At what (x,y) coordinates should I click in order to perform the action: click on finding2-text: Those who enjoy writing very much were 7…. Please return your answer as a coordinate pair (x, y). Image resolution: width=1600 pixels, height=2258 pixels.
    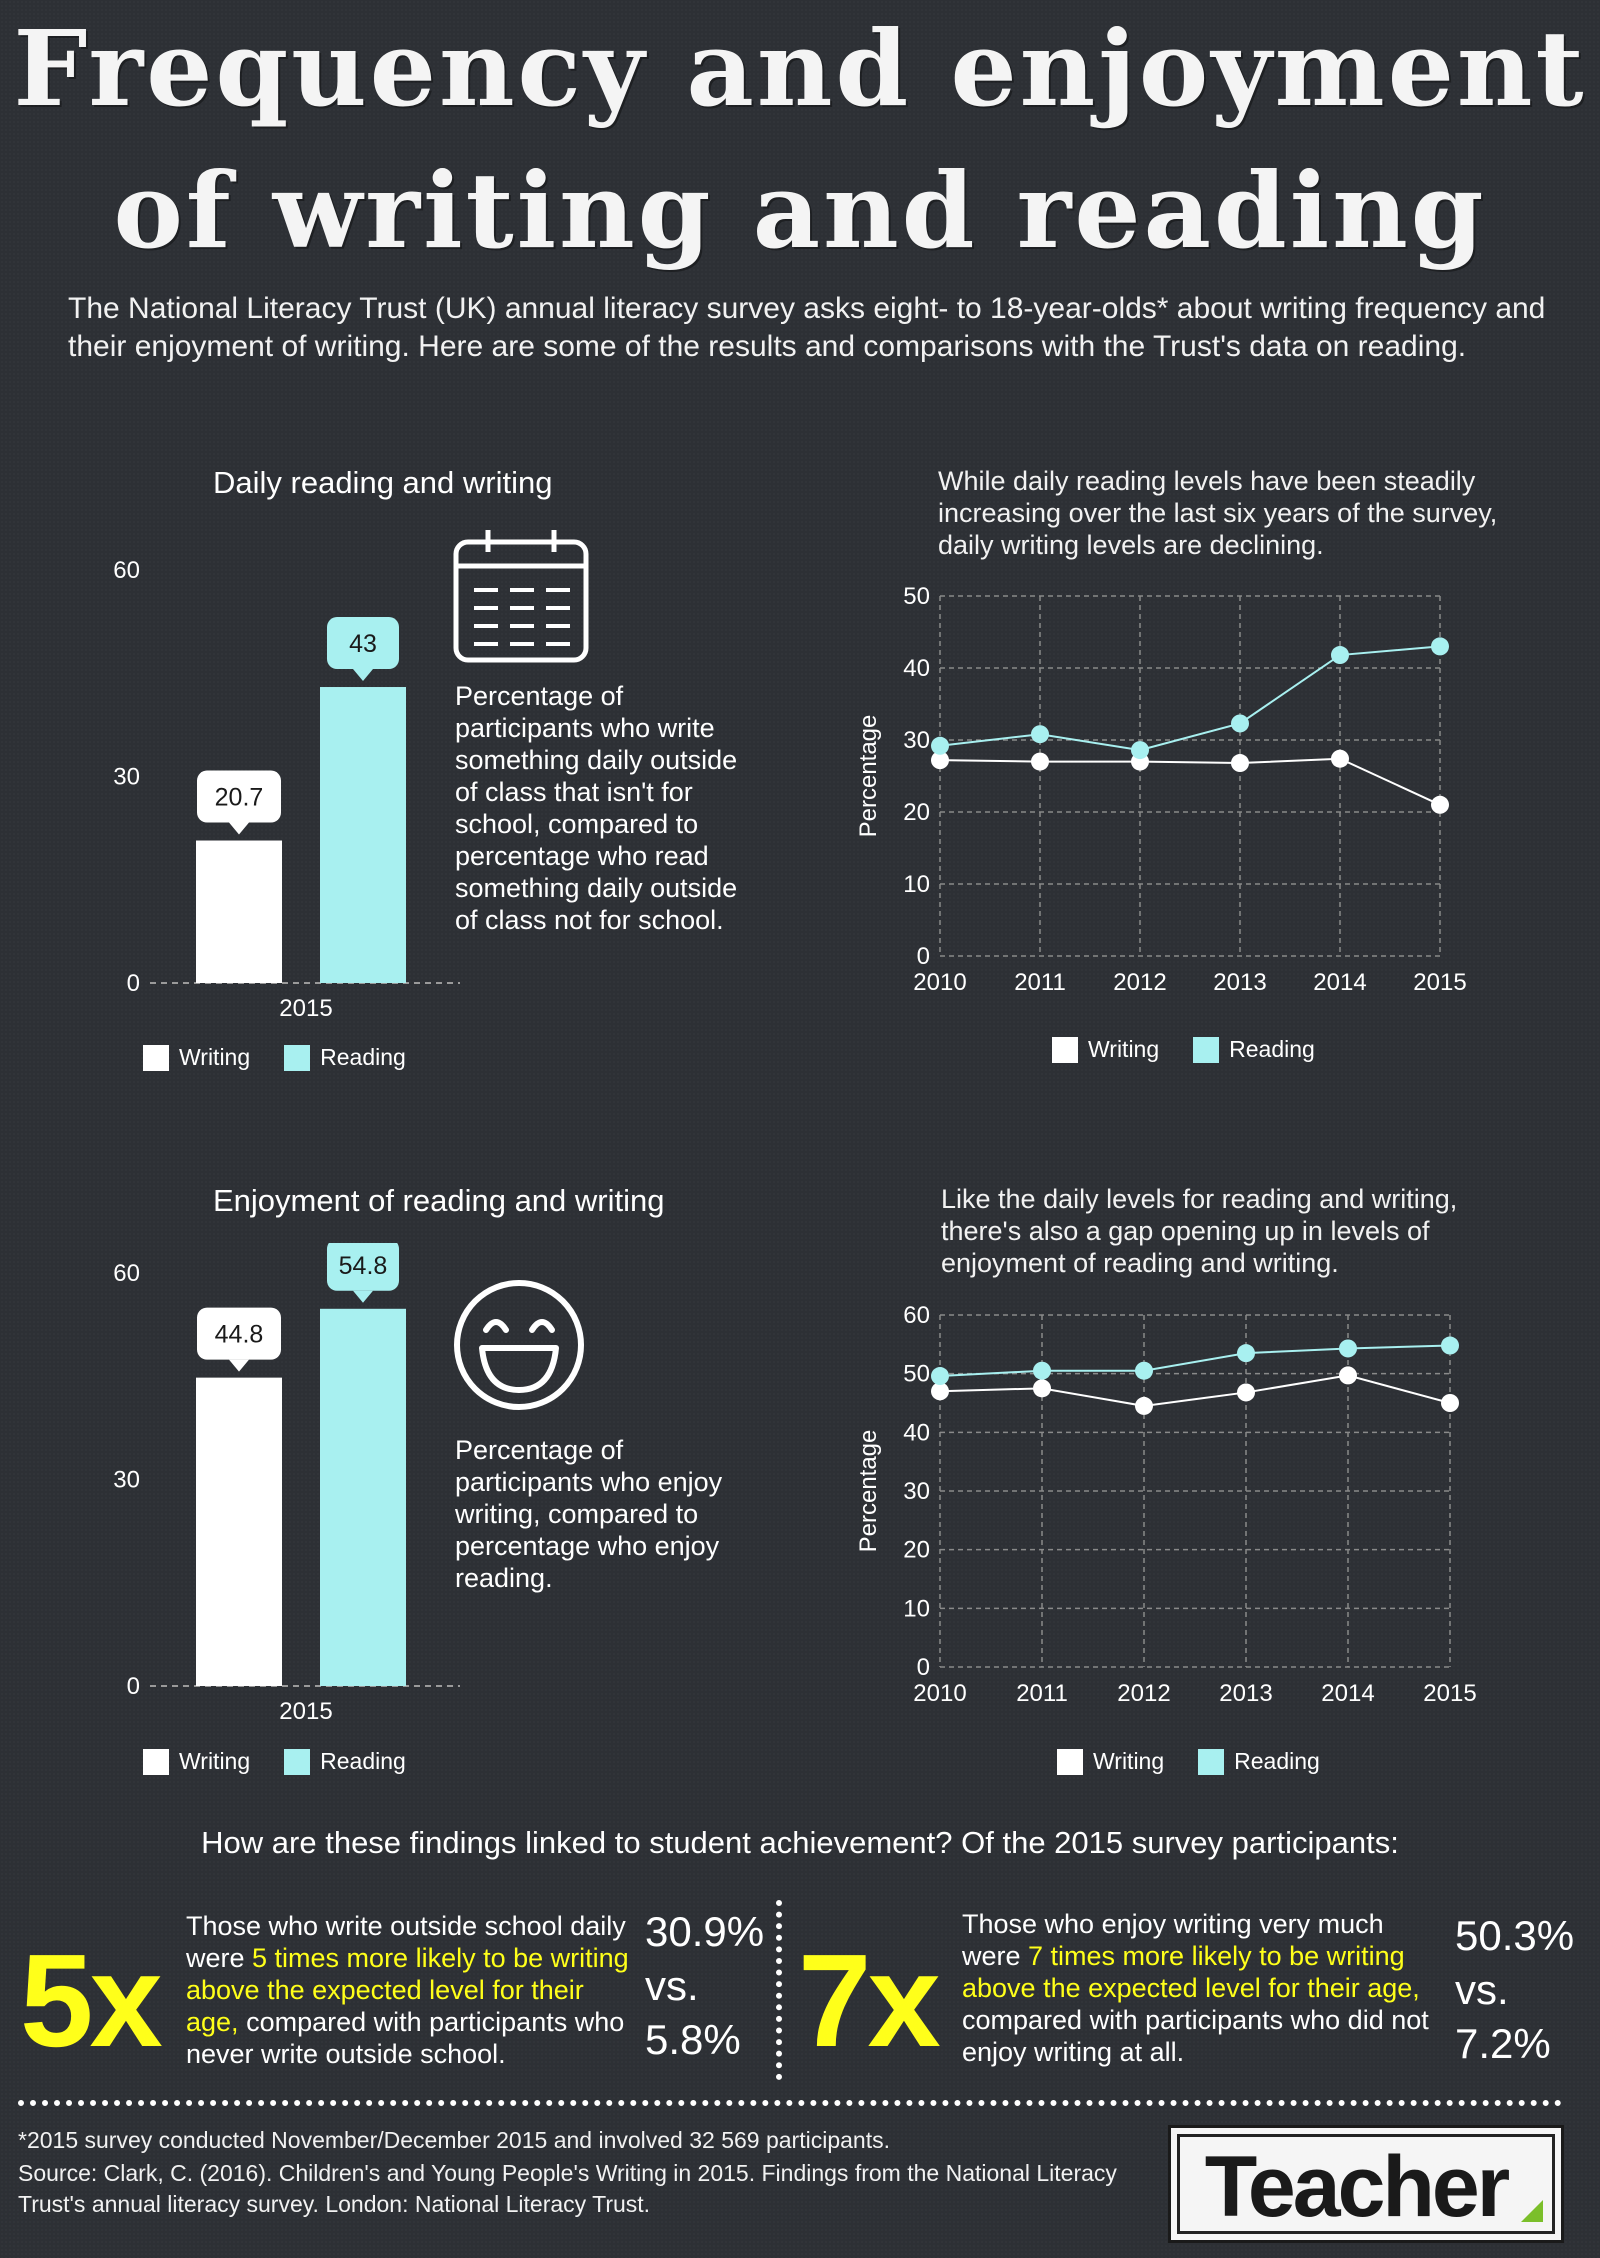
    Looking at the image, I should click on (1202, 1988).